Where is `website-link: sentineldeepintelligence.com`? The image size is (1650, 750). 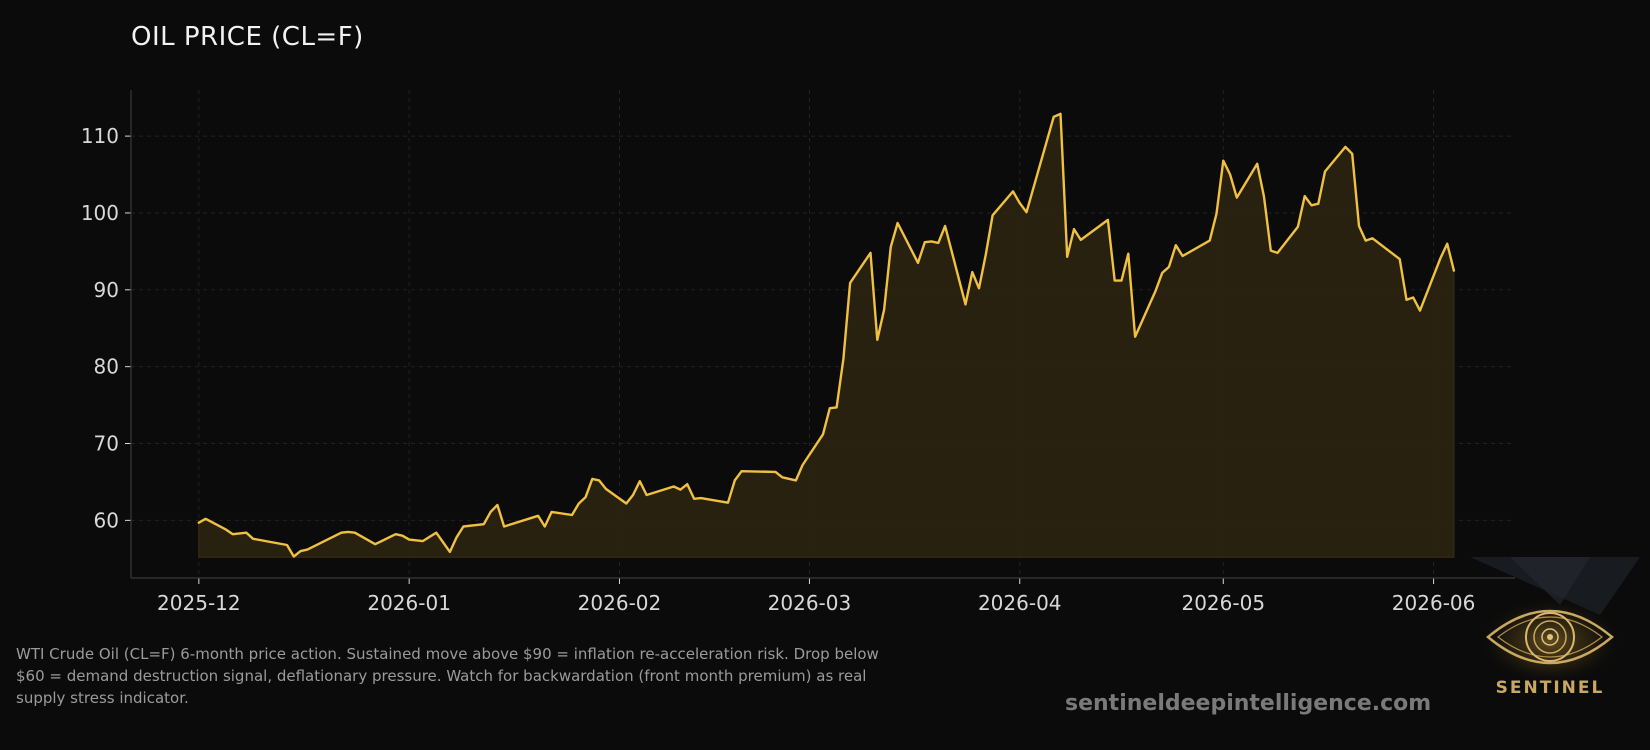 website-link: sentineldeepintelligence.com is located at coordinates (1248, 703).